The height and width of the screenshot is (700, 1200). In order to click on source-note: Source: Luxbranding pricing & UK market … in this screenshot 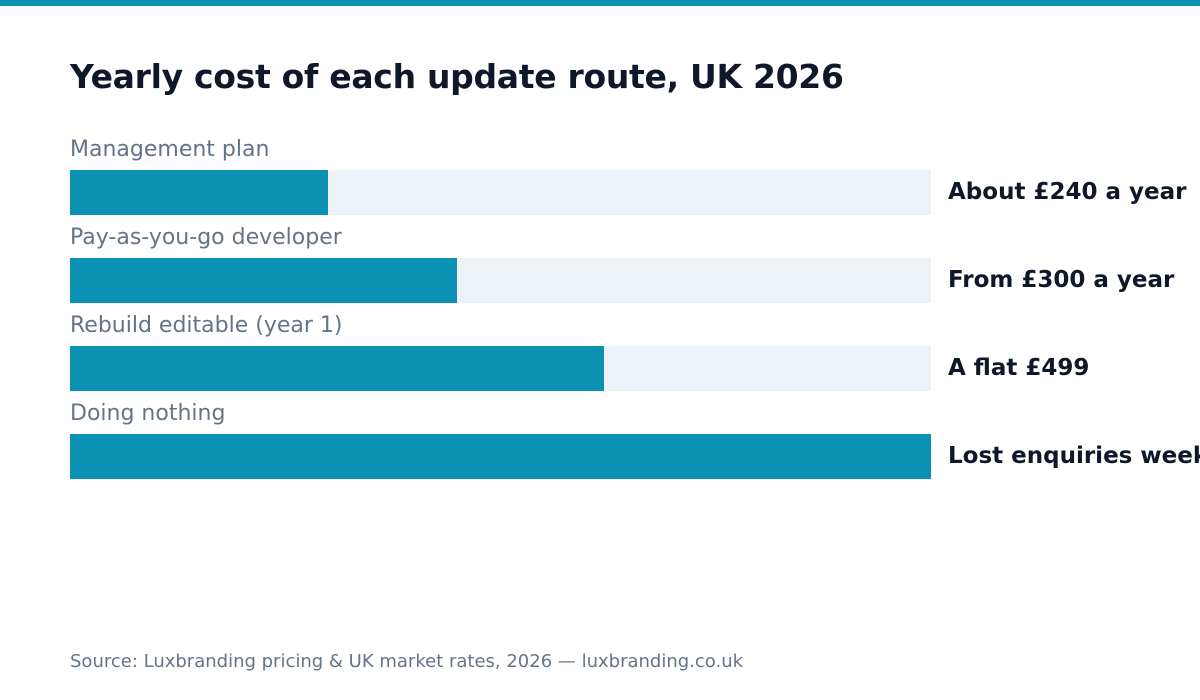, I will do `click(407, 661)`.